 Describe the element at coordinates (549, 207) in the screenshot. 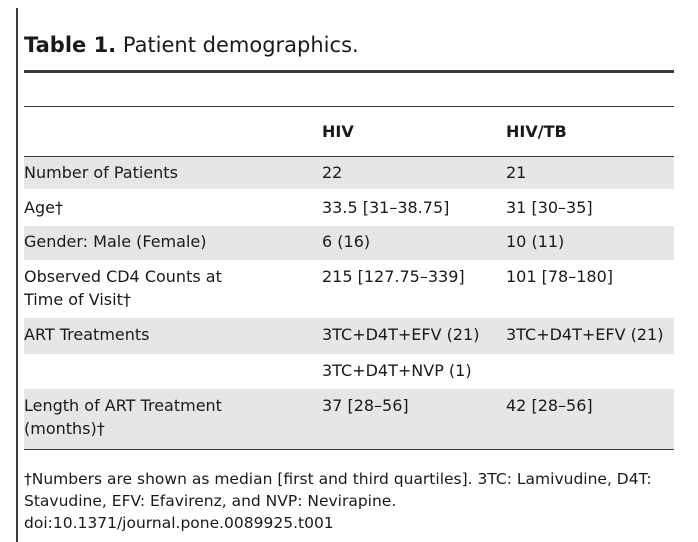

I see `cell-hiv-tb: 31 [30–35]` at that location.